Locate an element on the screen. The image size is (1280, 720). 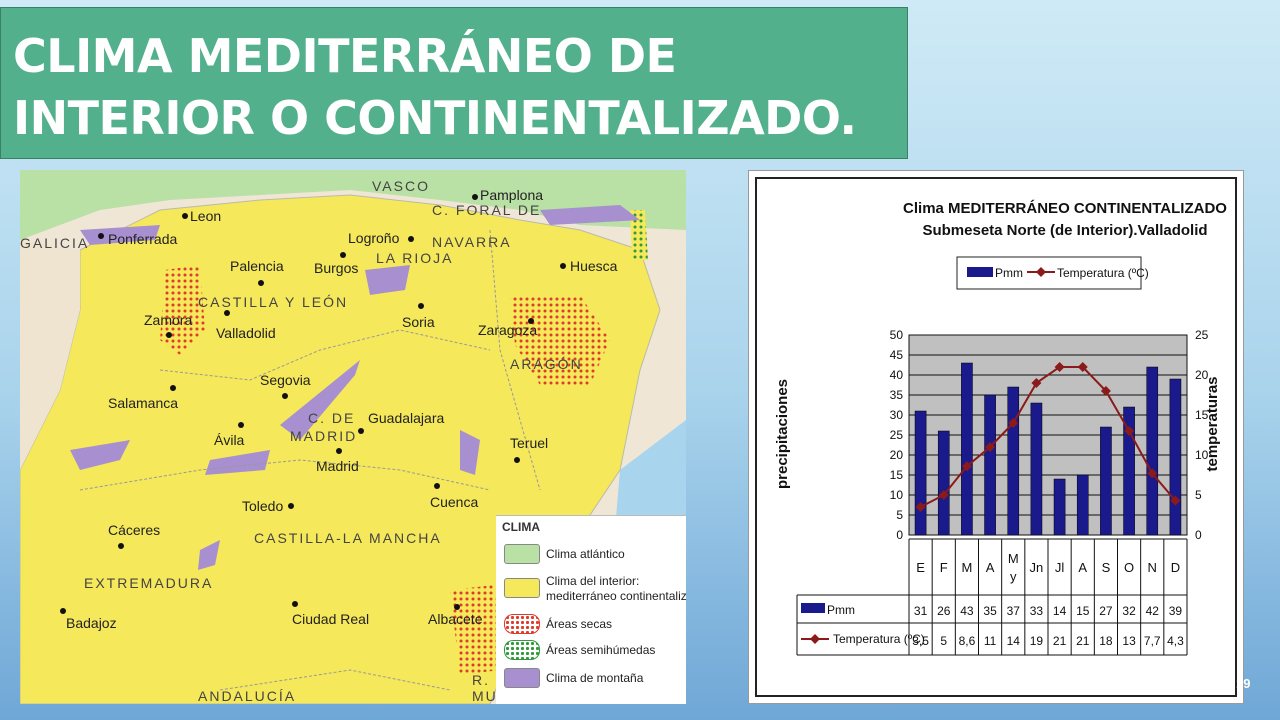
data-label-temp: 14 is located at coordinates (1014, 641).